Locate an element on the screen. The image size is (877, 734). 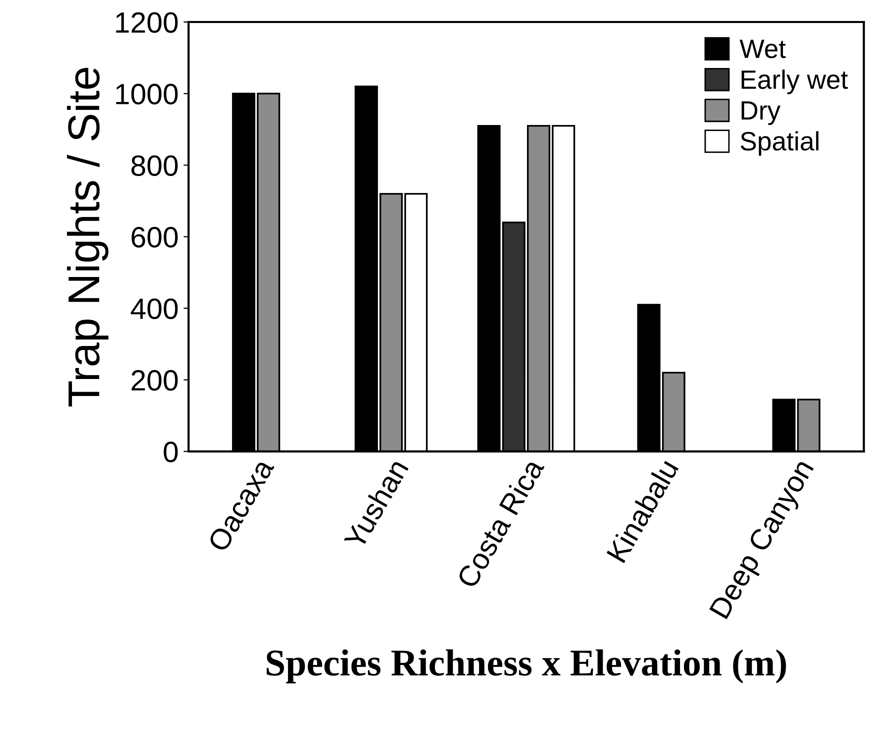
y-tick-label: 800 is located at coordinates (154, 165).